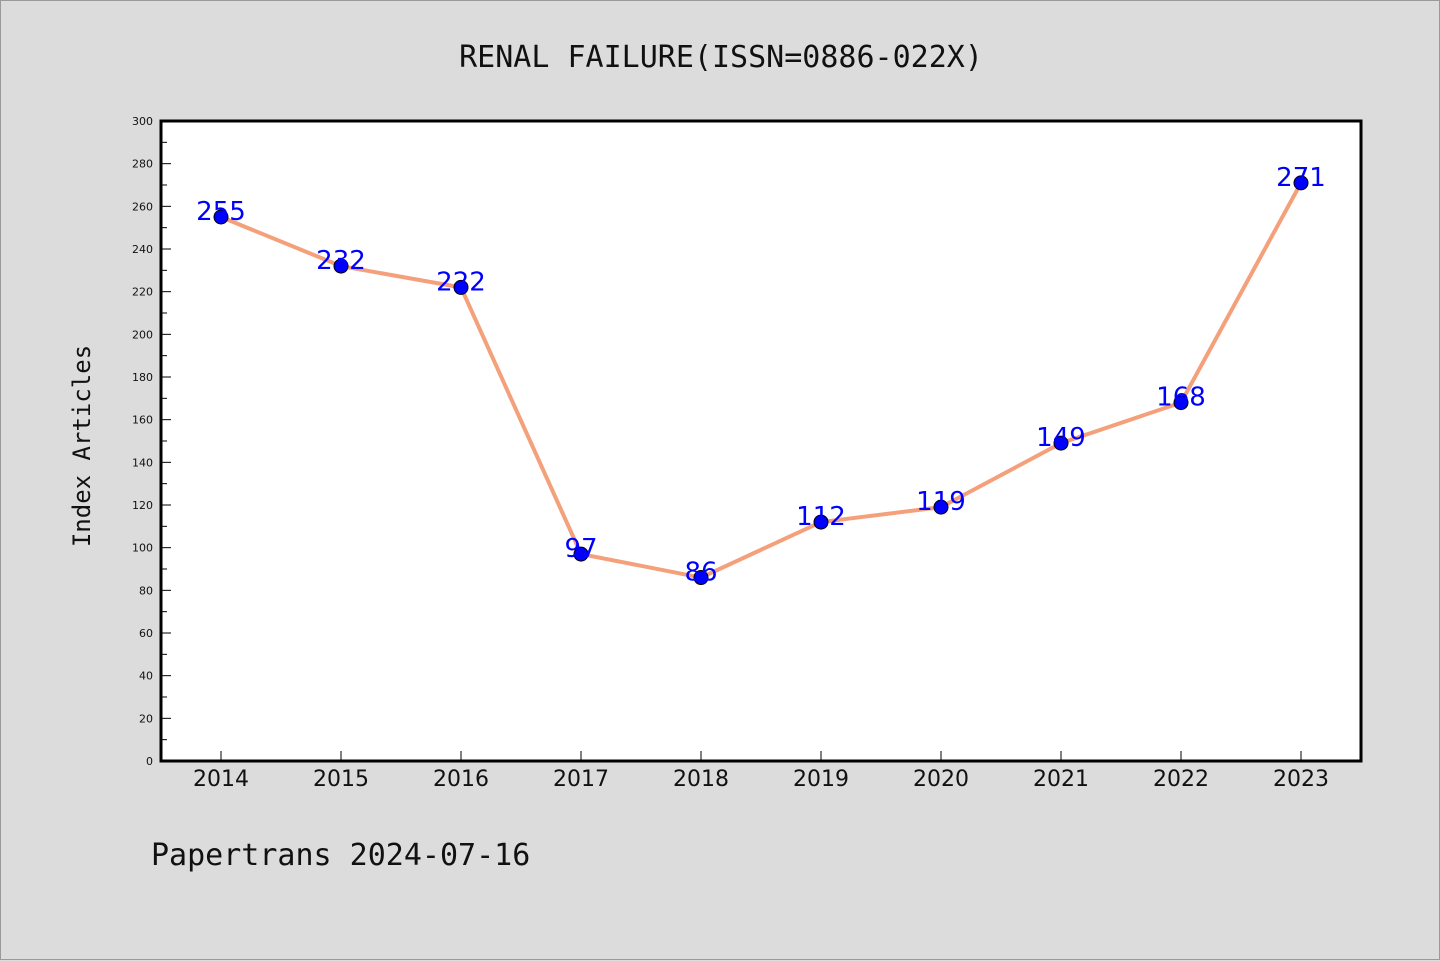  I want to click on y-tick-label: 140, so click(142, 462).